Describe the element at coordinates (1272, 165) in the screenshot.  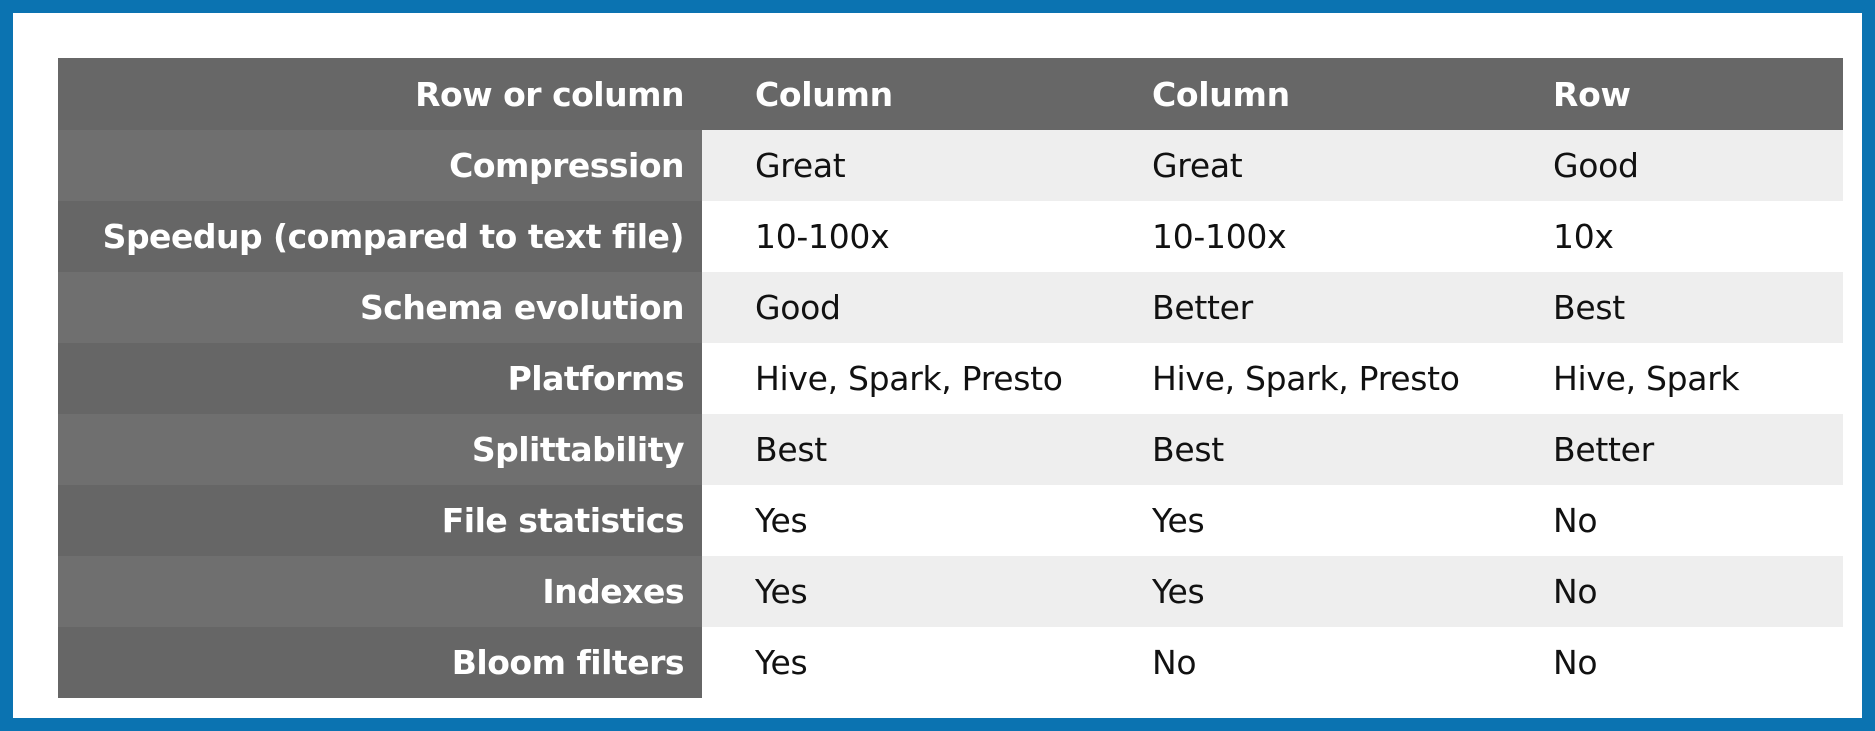
I see `row-cells: Great Great Good` at that location.